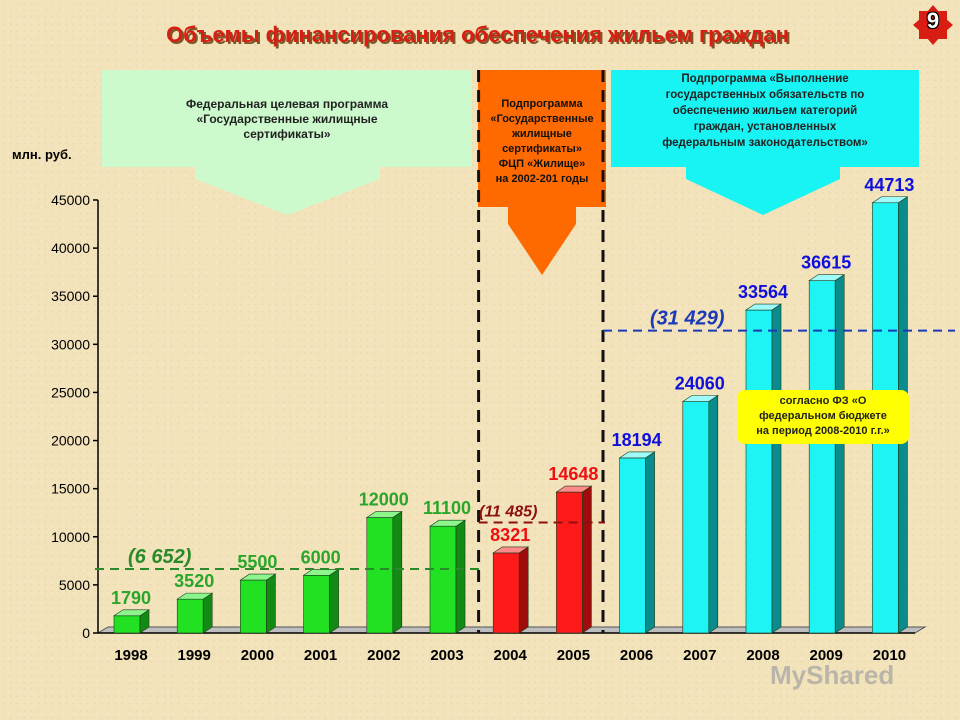 The image size is (960, 720). Describe the element at coordinates (127, 624) in the screenshot. I see `bar-1998` at that location.